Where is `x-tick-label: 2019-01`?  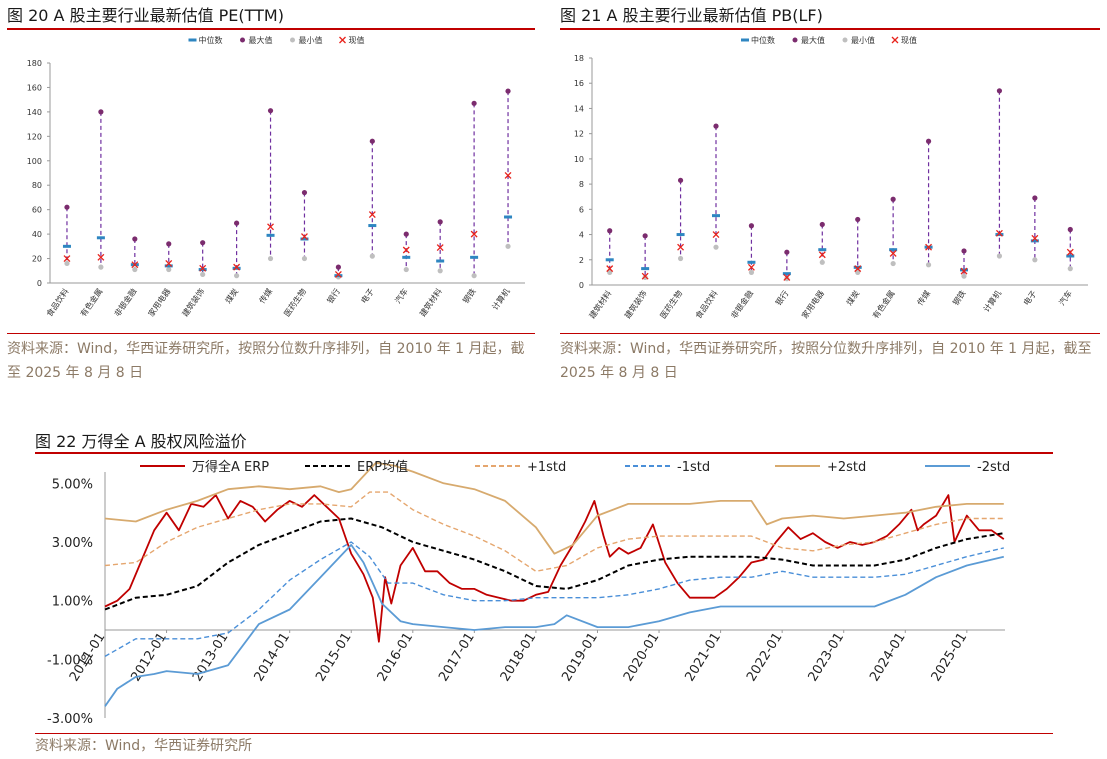 x-tick-label: 2019-01 is located at coordinates (580, 657).